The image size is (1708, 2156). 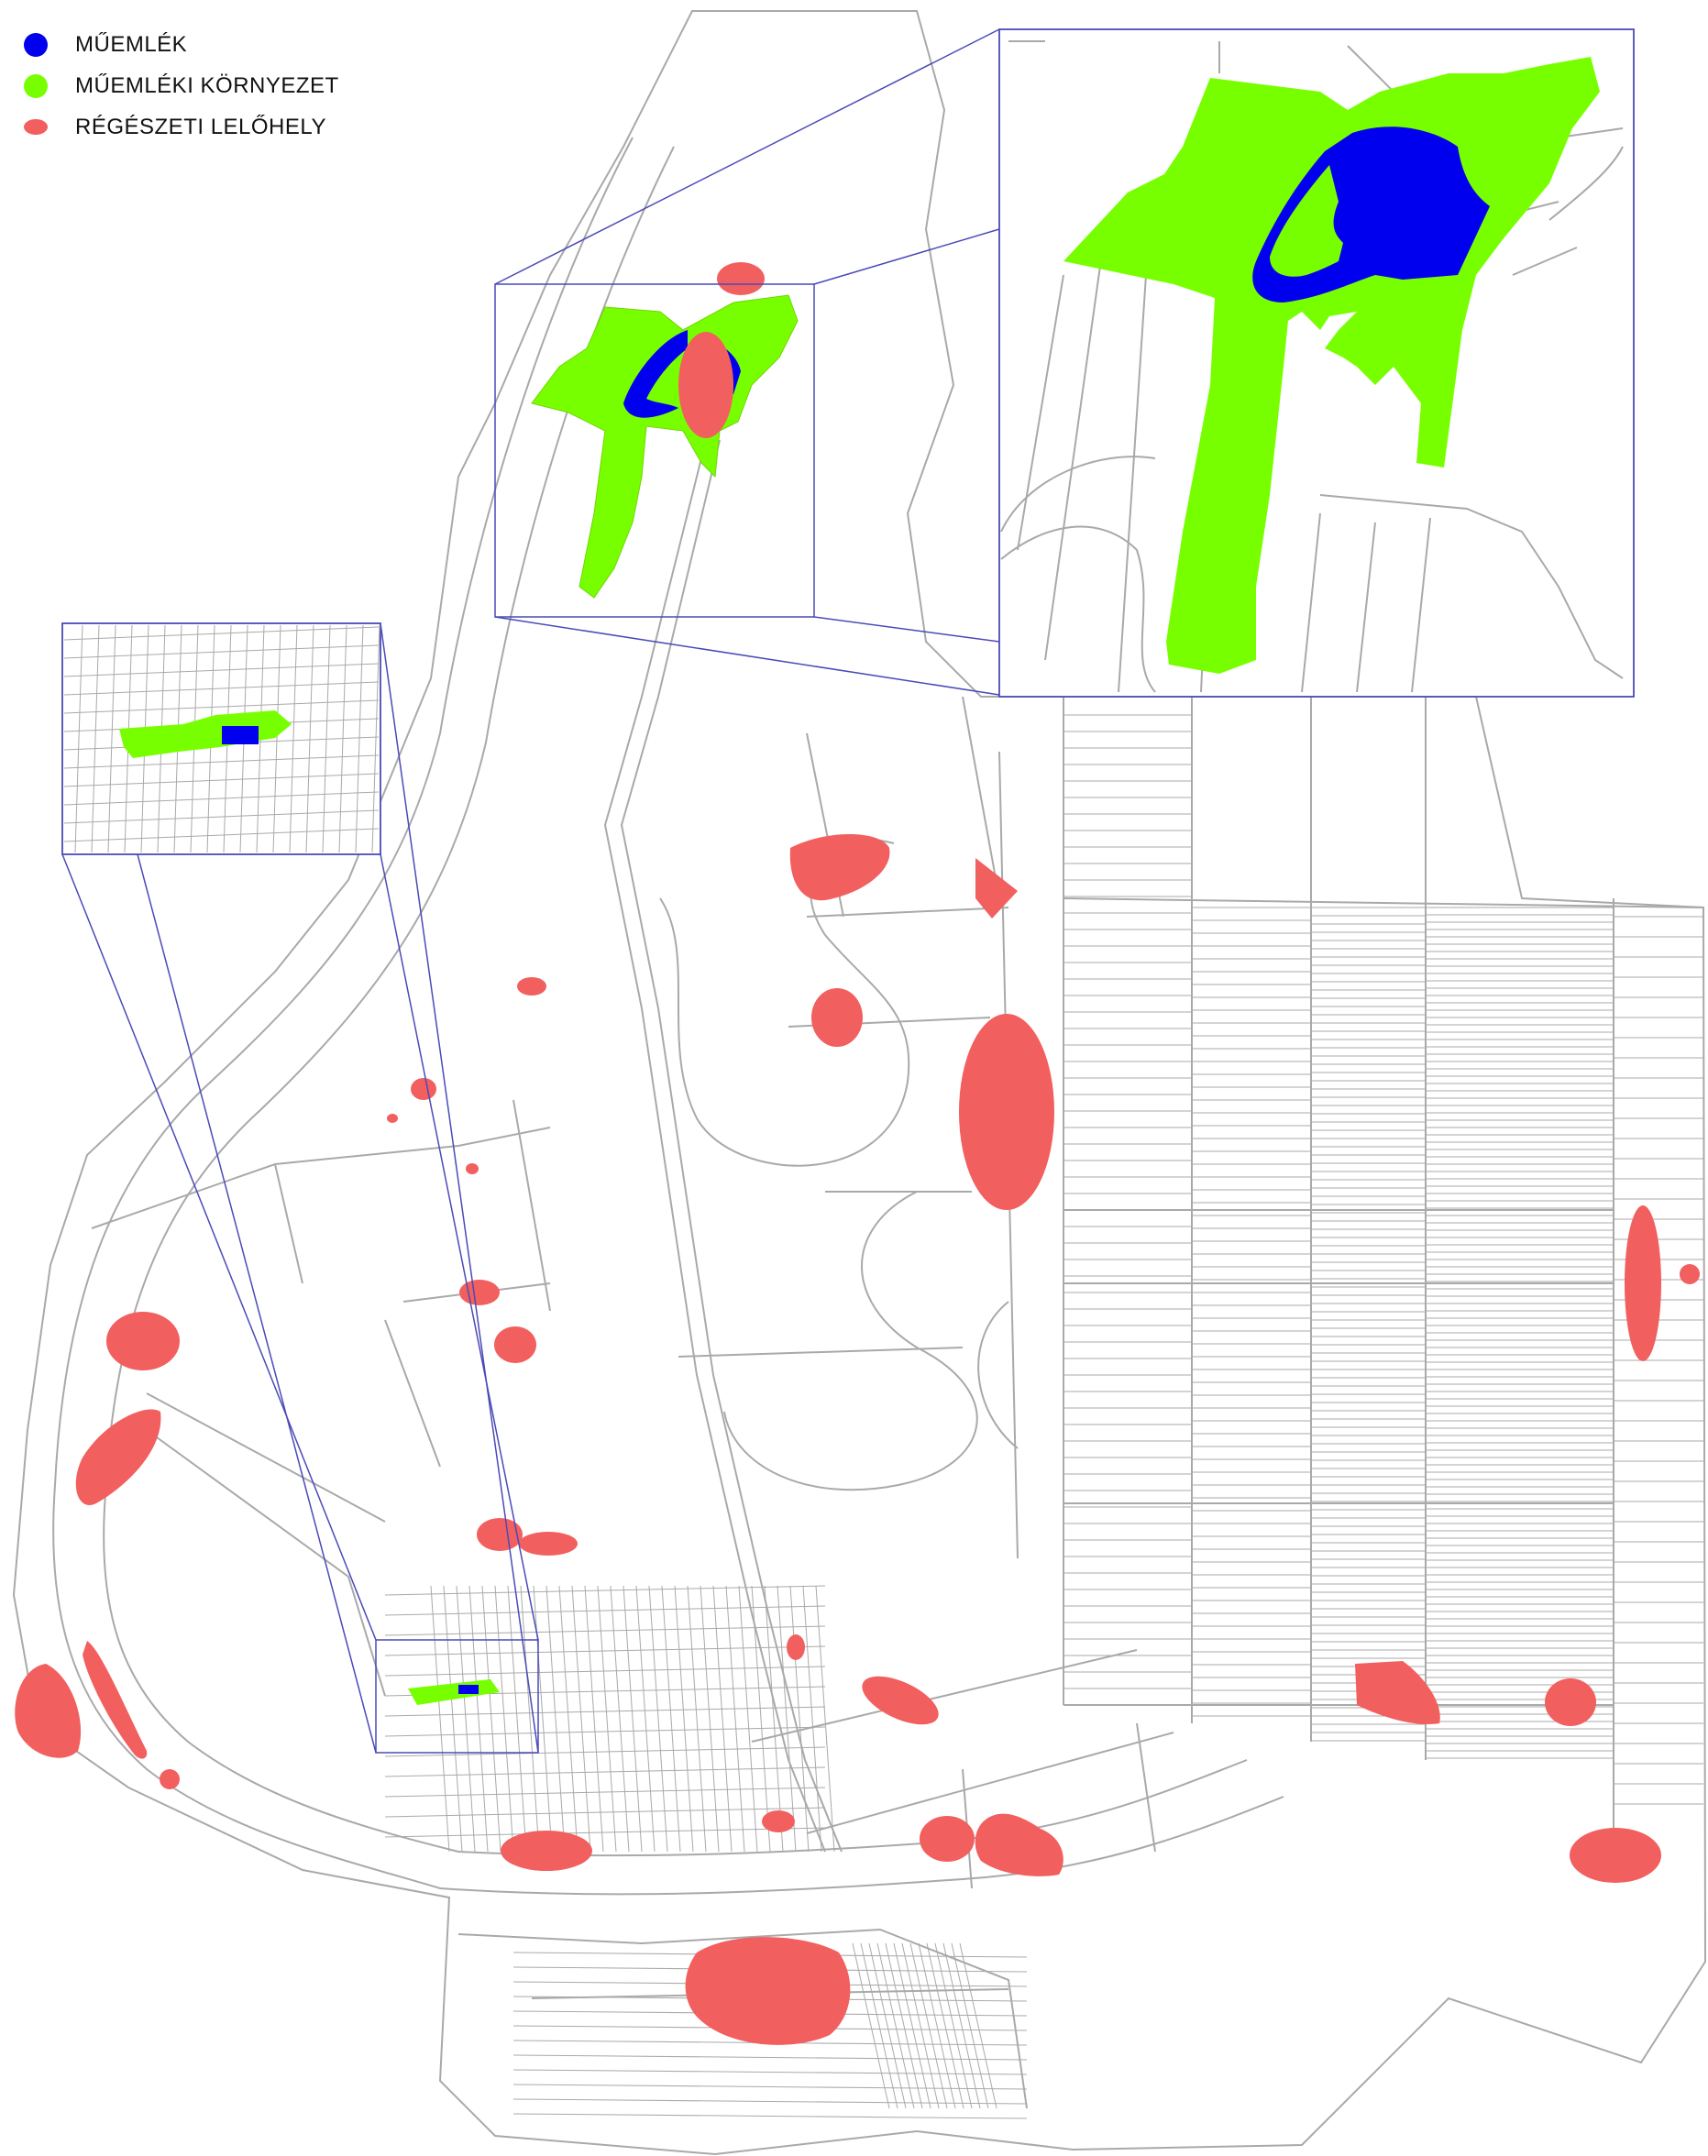 I want to click on monument-environment-north, so click(x=665, y=446).